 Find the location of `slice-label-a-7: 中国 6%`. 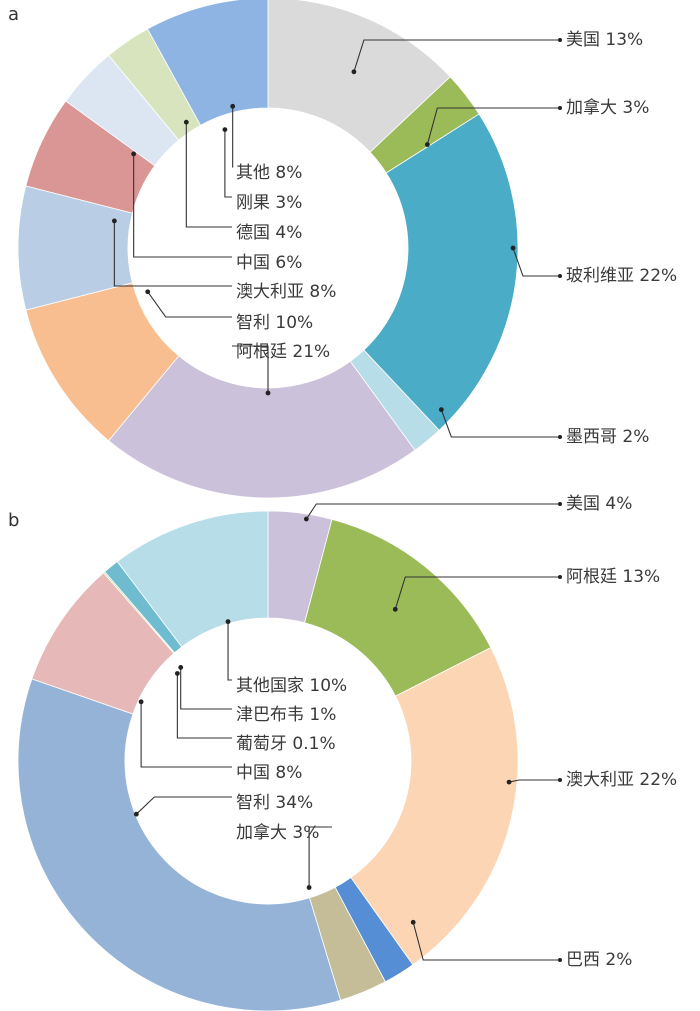

slice-label-a-7: 中国 6% is located at coordinates (269, 263).